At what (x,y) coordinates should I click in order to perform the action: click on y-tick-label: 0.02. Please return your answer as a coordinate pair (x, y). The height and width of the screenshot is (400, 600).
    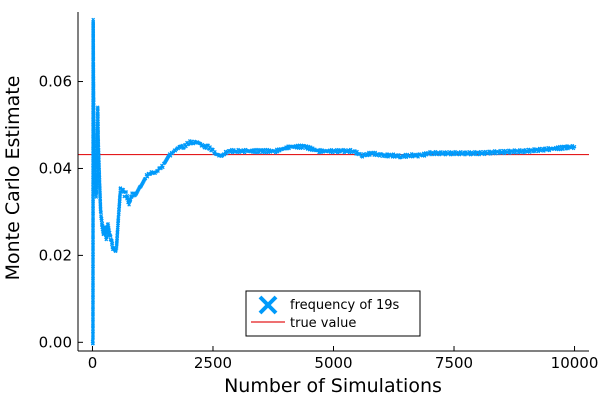
    Looking at the image, I should click on (55, 255).